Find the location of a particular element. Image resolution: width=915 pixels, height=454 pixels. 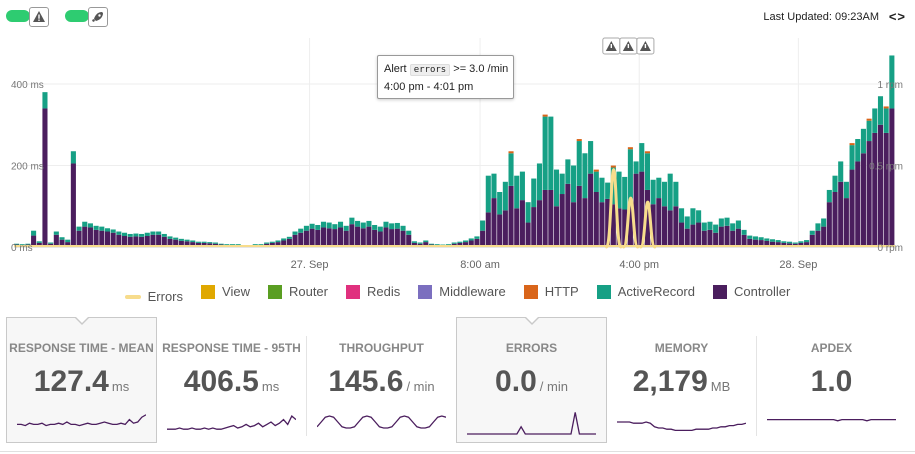

tooltip-alert-label: Alert is located at coordinates (395, 69).